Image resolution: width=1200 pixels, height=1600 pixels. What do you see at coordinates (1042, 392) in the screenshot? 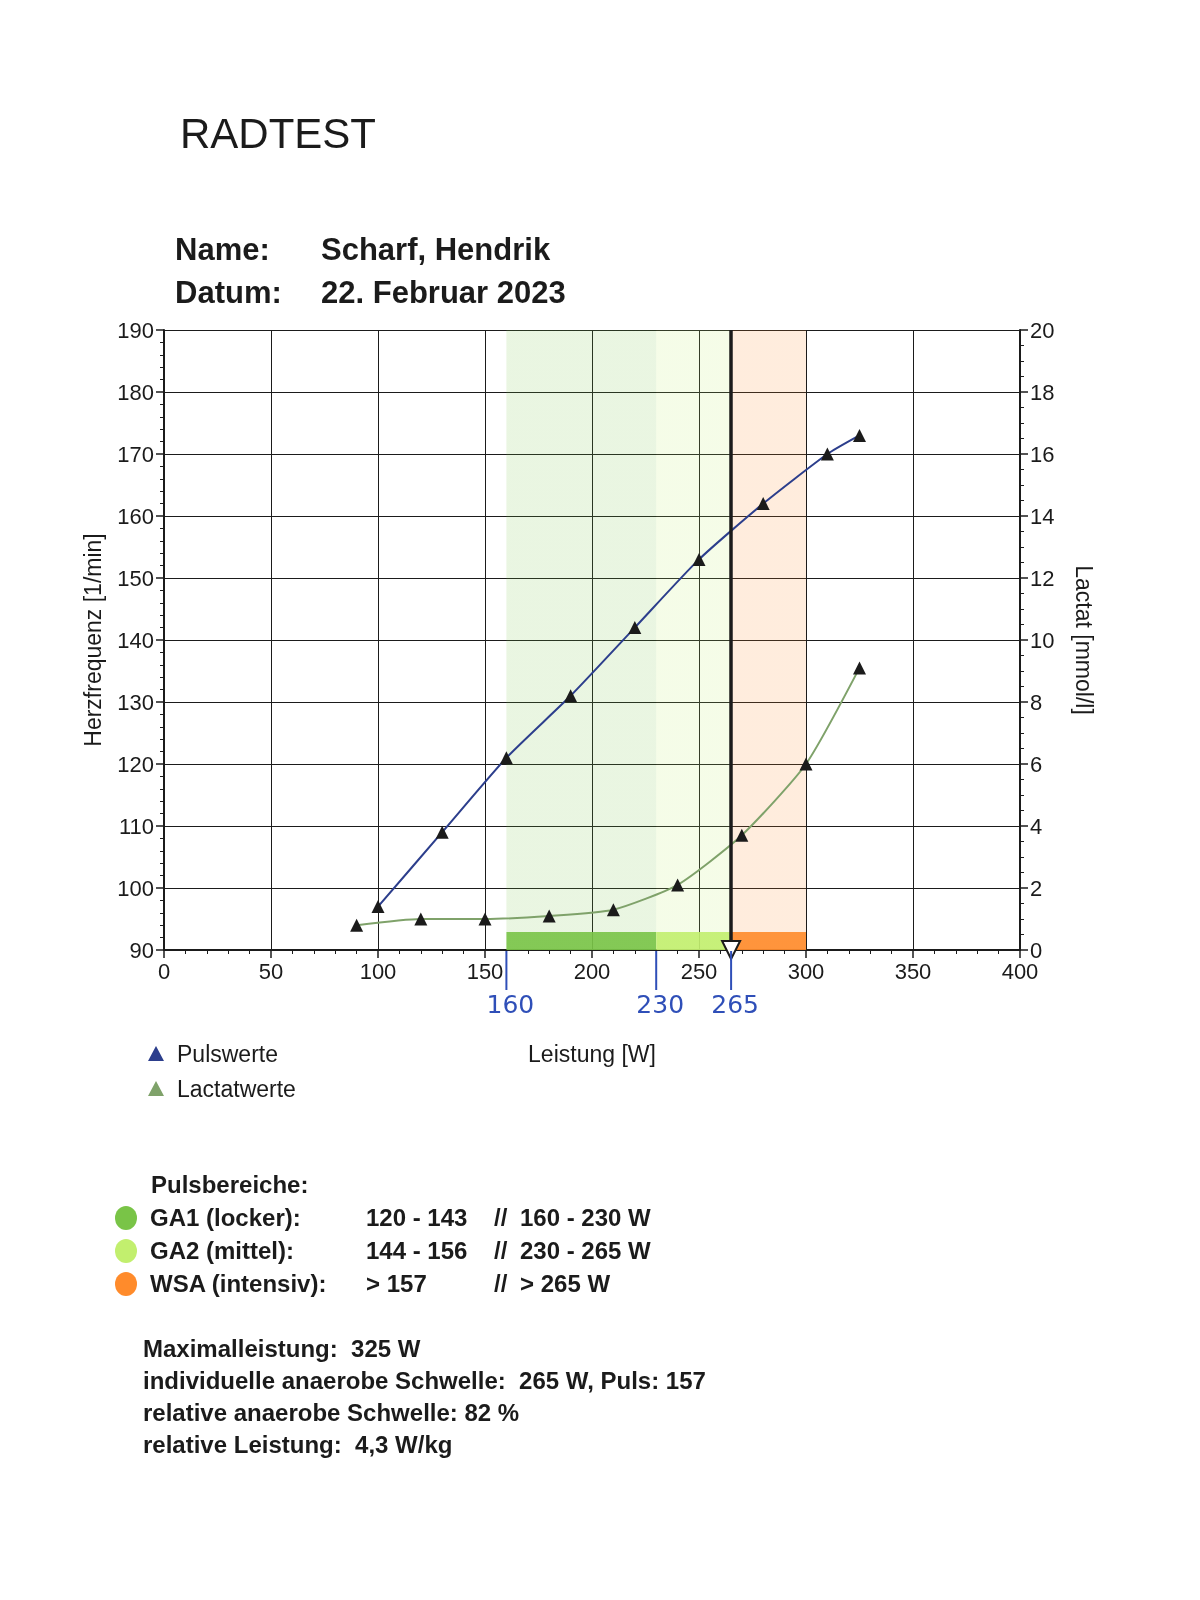
I see `y2-tick-label: 18` at bounding box center [1042, 392].